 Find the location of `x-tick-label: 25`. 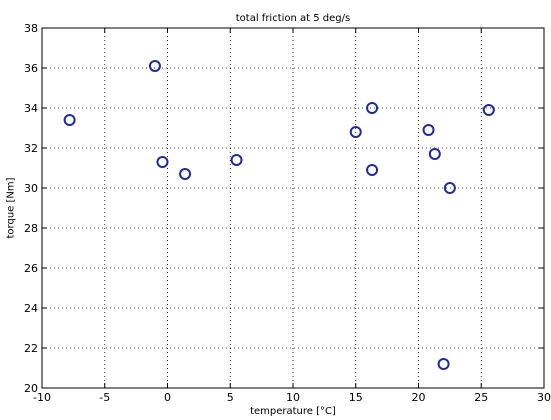

x-tick-label: 25 is located at coordinates (481, 397).